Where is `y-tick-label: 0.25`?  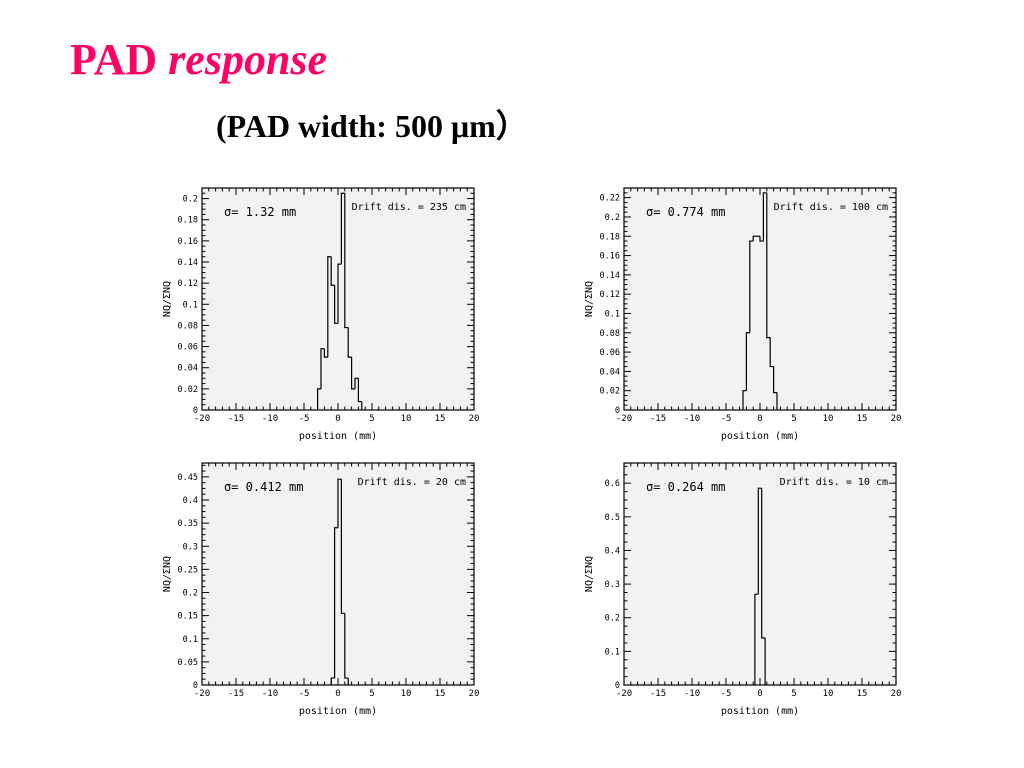
y-tick-label: 0.25 is located at coordinates (188, 570).